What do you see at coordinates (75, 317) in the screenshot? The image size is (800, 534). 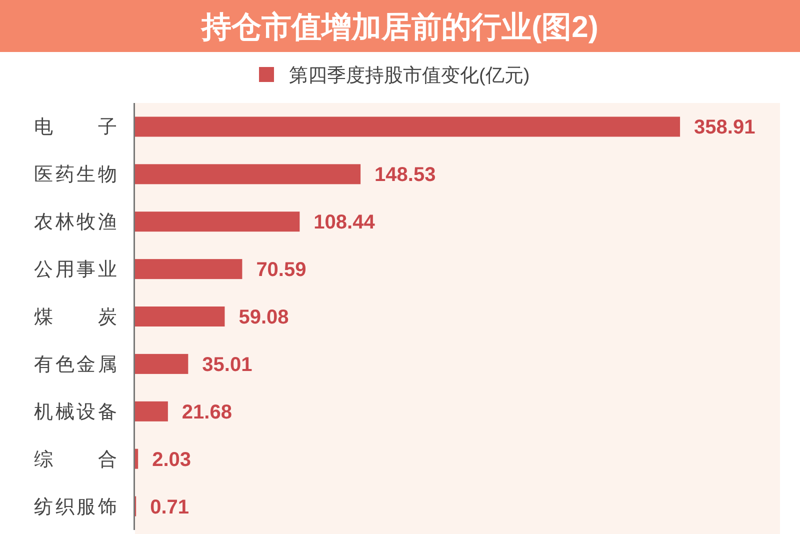 I see `y-tick-label: 煤炭` at bounding box center [75, 317].